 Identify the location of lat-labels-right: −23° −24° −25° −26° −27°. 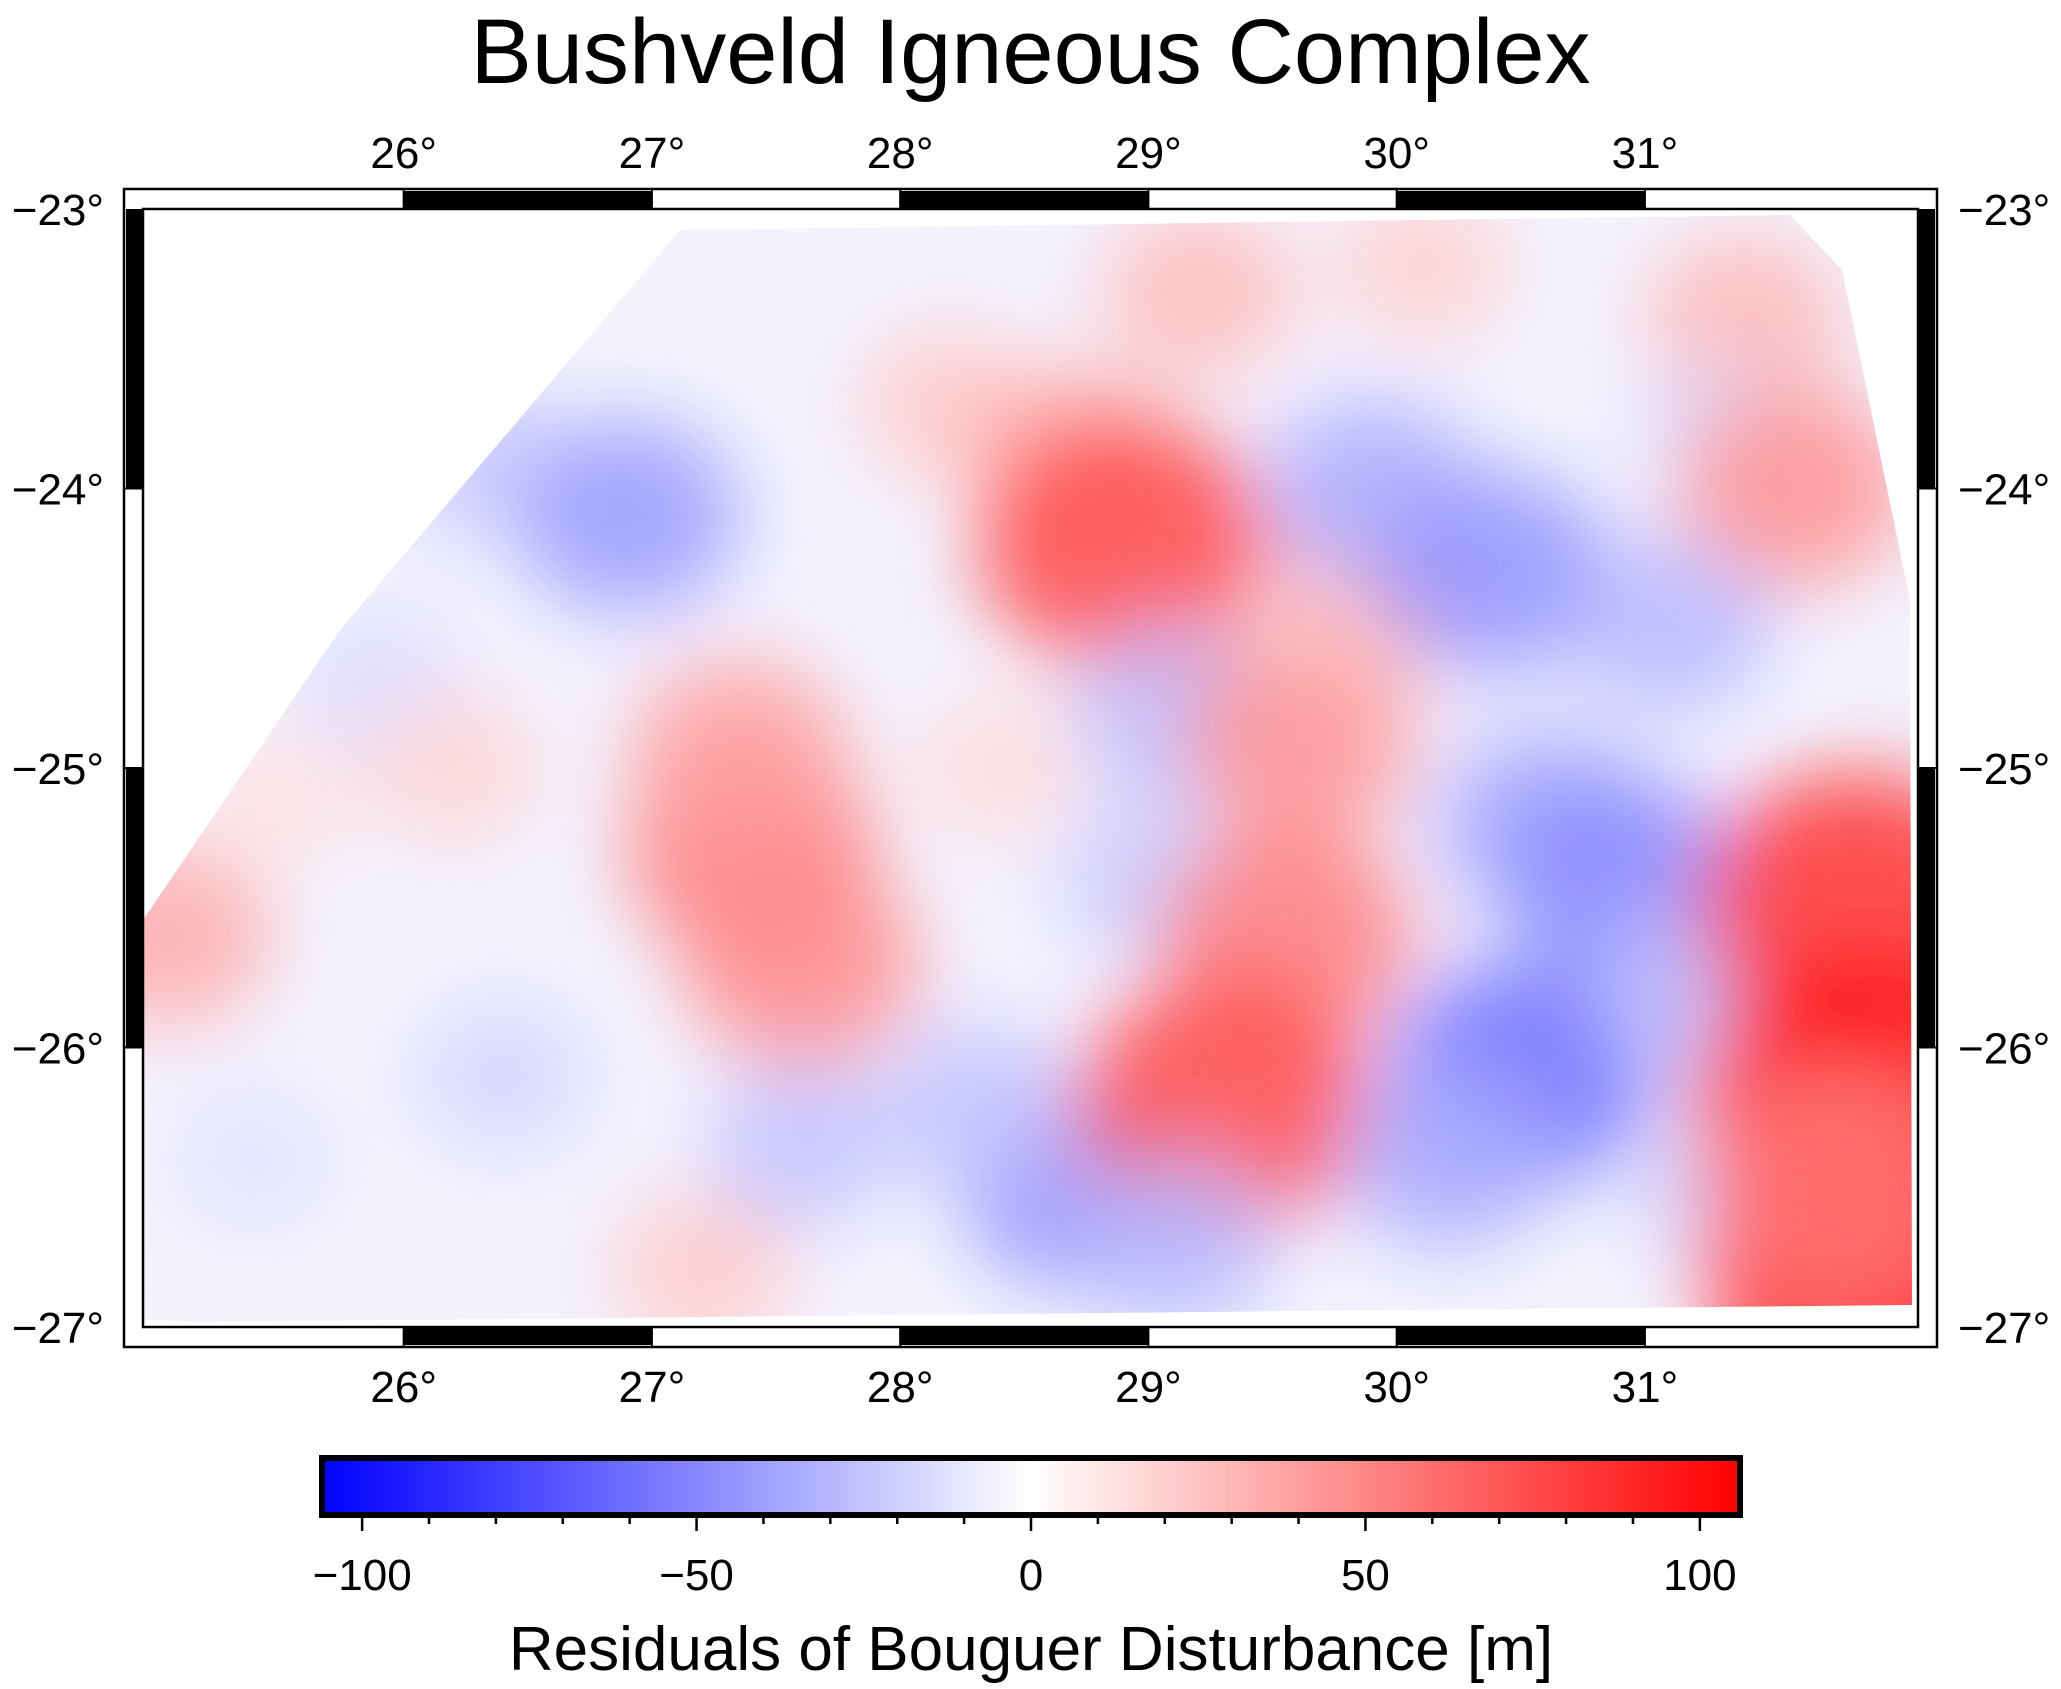
(2004, 769).